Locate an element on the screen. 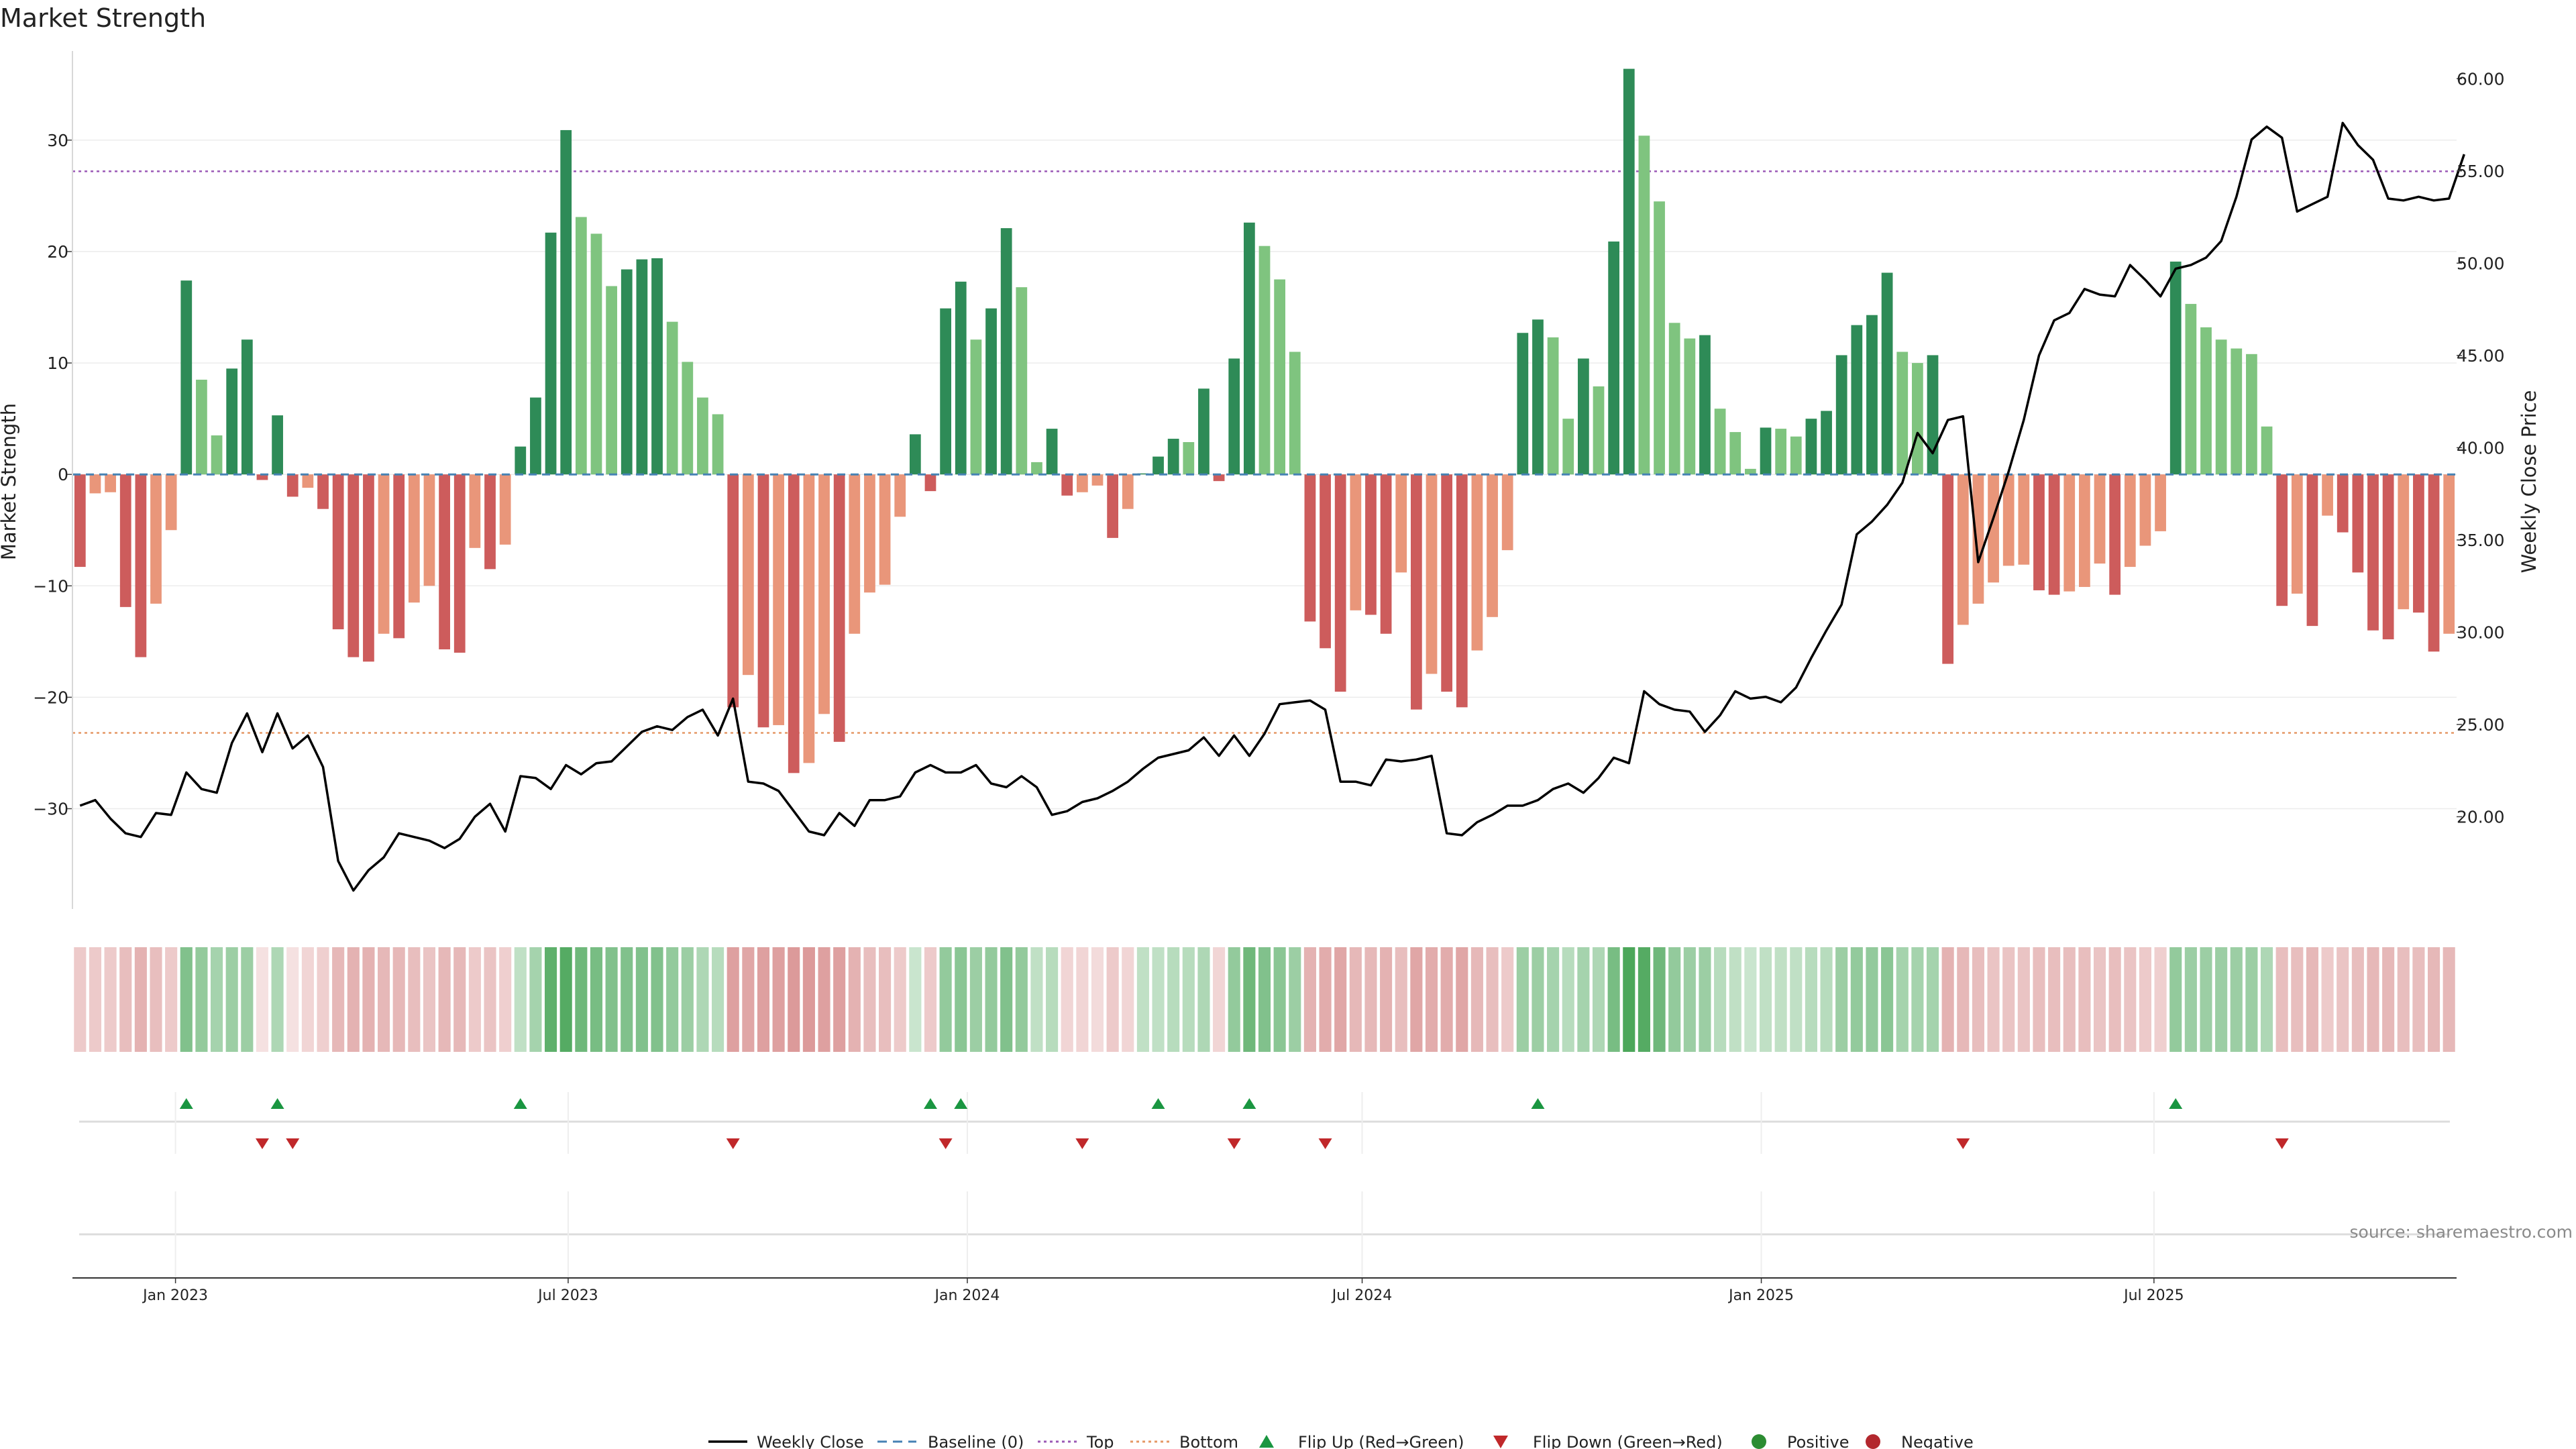 Image resolution: width=2576 pixels, height=1449 pixels. y-tick-label: 20 is located at coordinates (57, 252).